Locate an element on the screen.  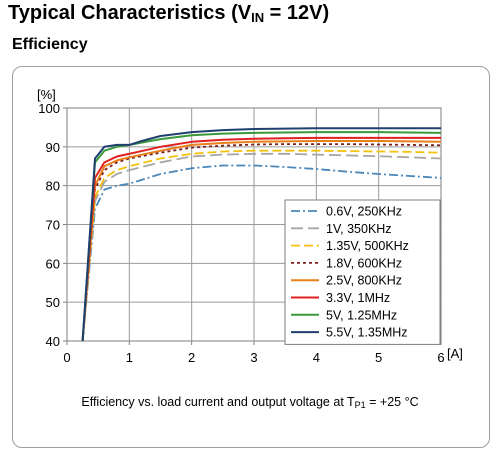
legend-box is located at coordinates (362, 272).